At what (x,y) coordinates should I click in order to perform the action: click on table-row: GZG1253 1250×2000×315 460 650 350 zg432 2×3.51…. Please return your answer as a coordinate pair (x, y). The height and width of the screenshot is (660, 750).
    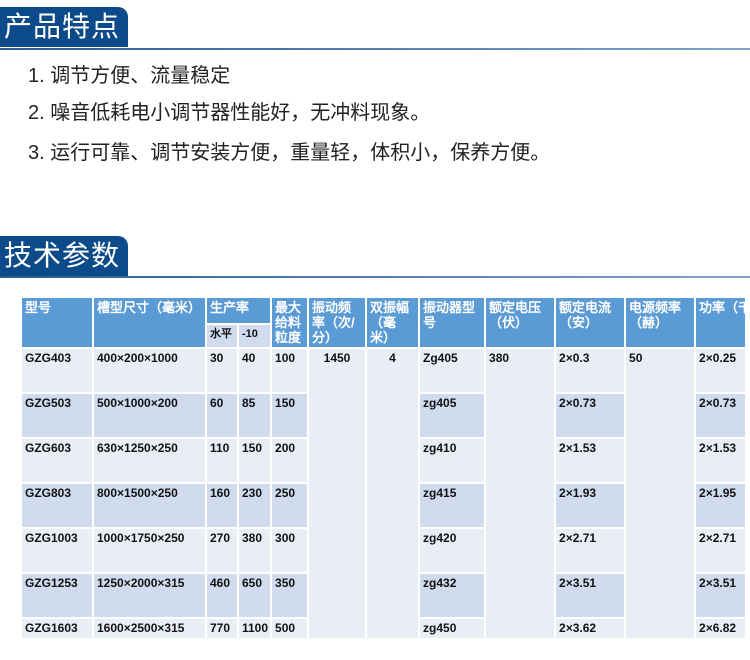
    Looking at the image, I should click on (382, 595).